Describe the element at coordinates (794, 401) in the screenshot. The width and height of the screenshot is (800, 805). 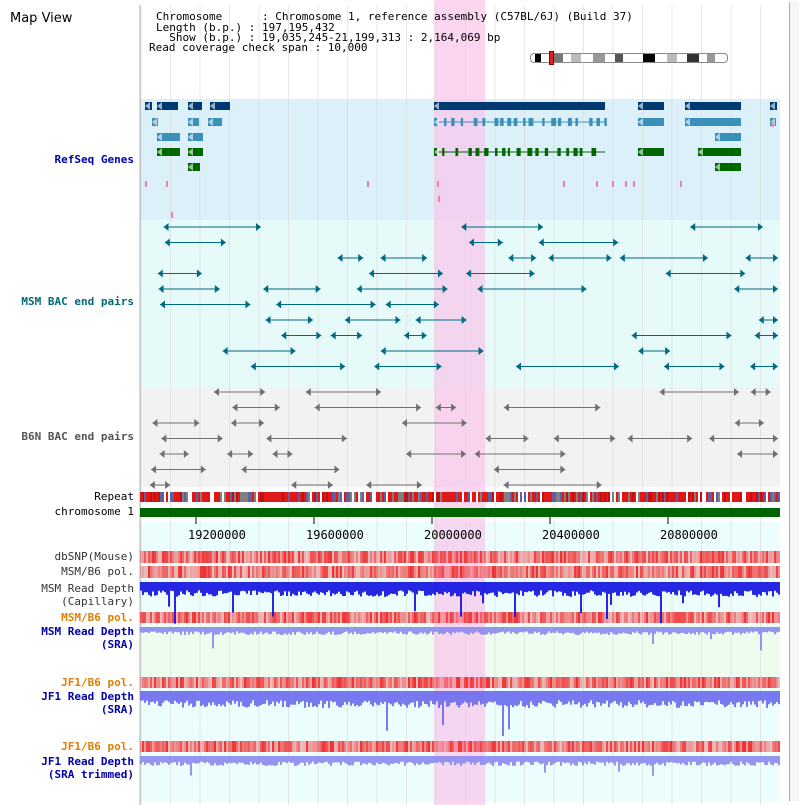
I see `vertical-scrollbar` at that location.